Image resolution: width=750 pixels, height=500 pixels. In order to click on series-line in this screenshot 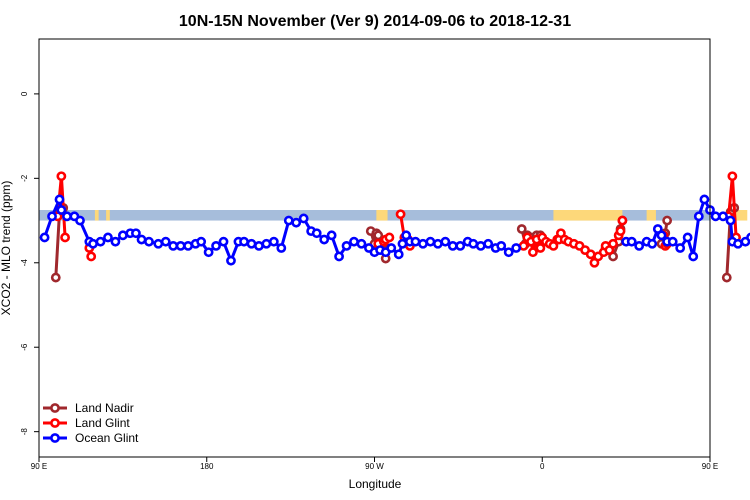, I will do `click(227, 230)`.